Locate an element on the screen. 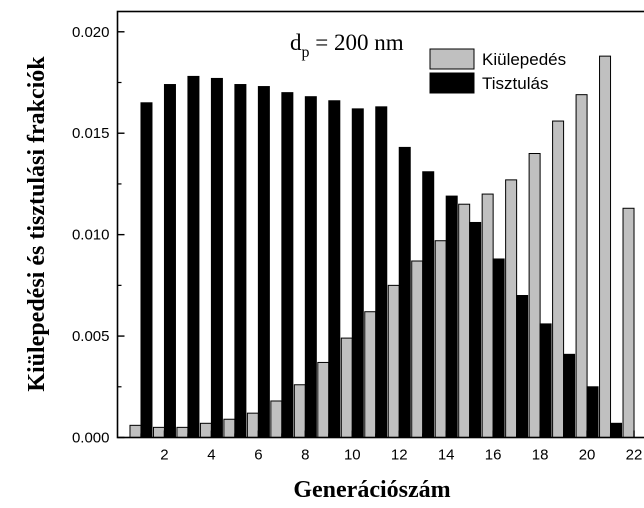 The image size is (644, 508). x-tick-label: 20 is located at coordinates (587, 455).